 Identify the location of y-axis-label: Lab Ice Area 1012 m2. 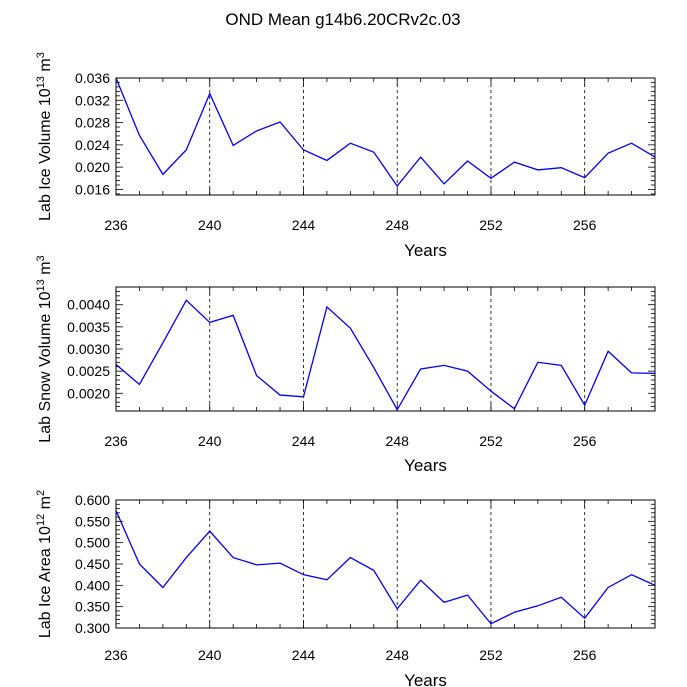
(44, 564).